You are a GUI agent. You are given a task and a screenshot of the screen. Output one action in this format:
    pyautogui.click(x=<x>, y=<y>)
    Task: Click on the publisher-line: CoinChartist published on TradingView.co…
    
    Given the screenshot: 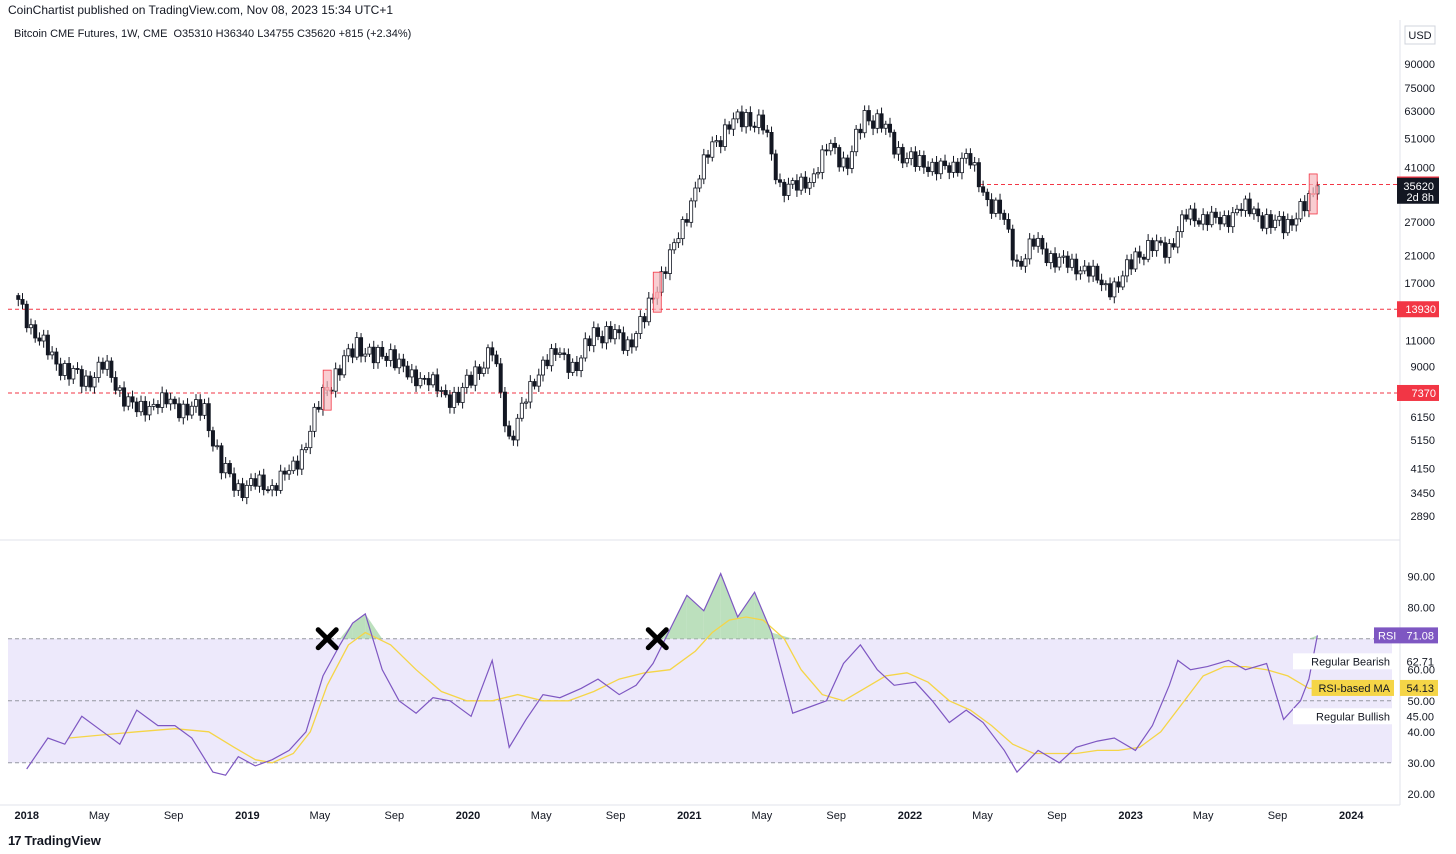 What is the action you would take?
    pyautogui.click(x=201, y=10)
    